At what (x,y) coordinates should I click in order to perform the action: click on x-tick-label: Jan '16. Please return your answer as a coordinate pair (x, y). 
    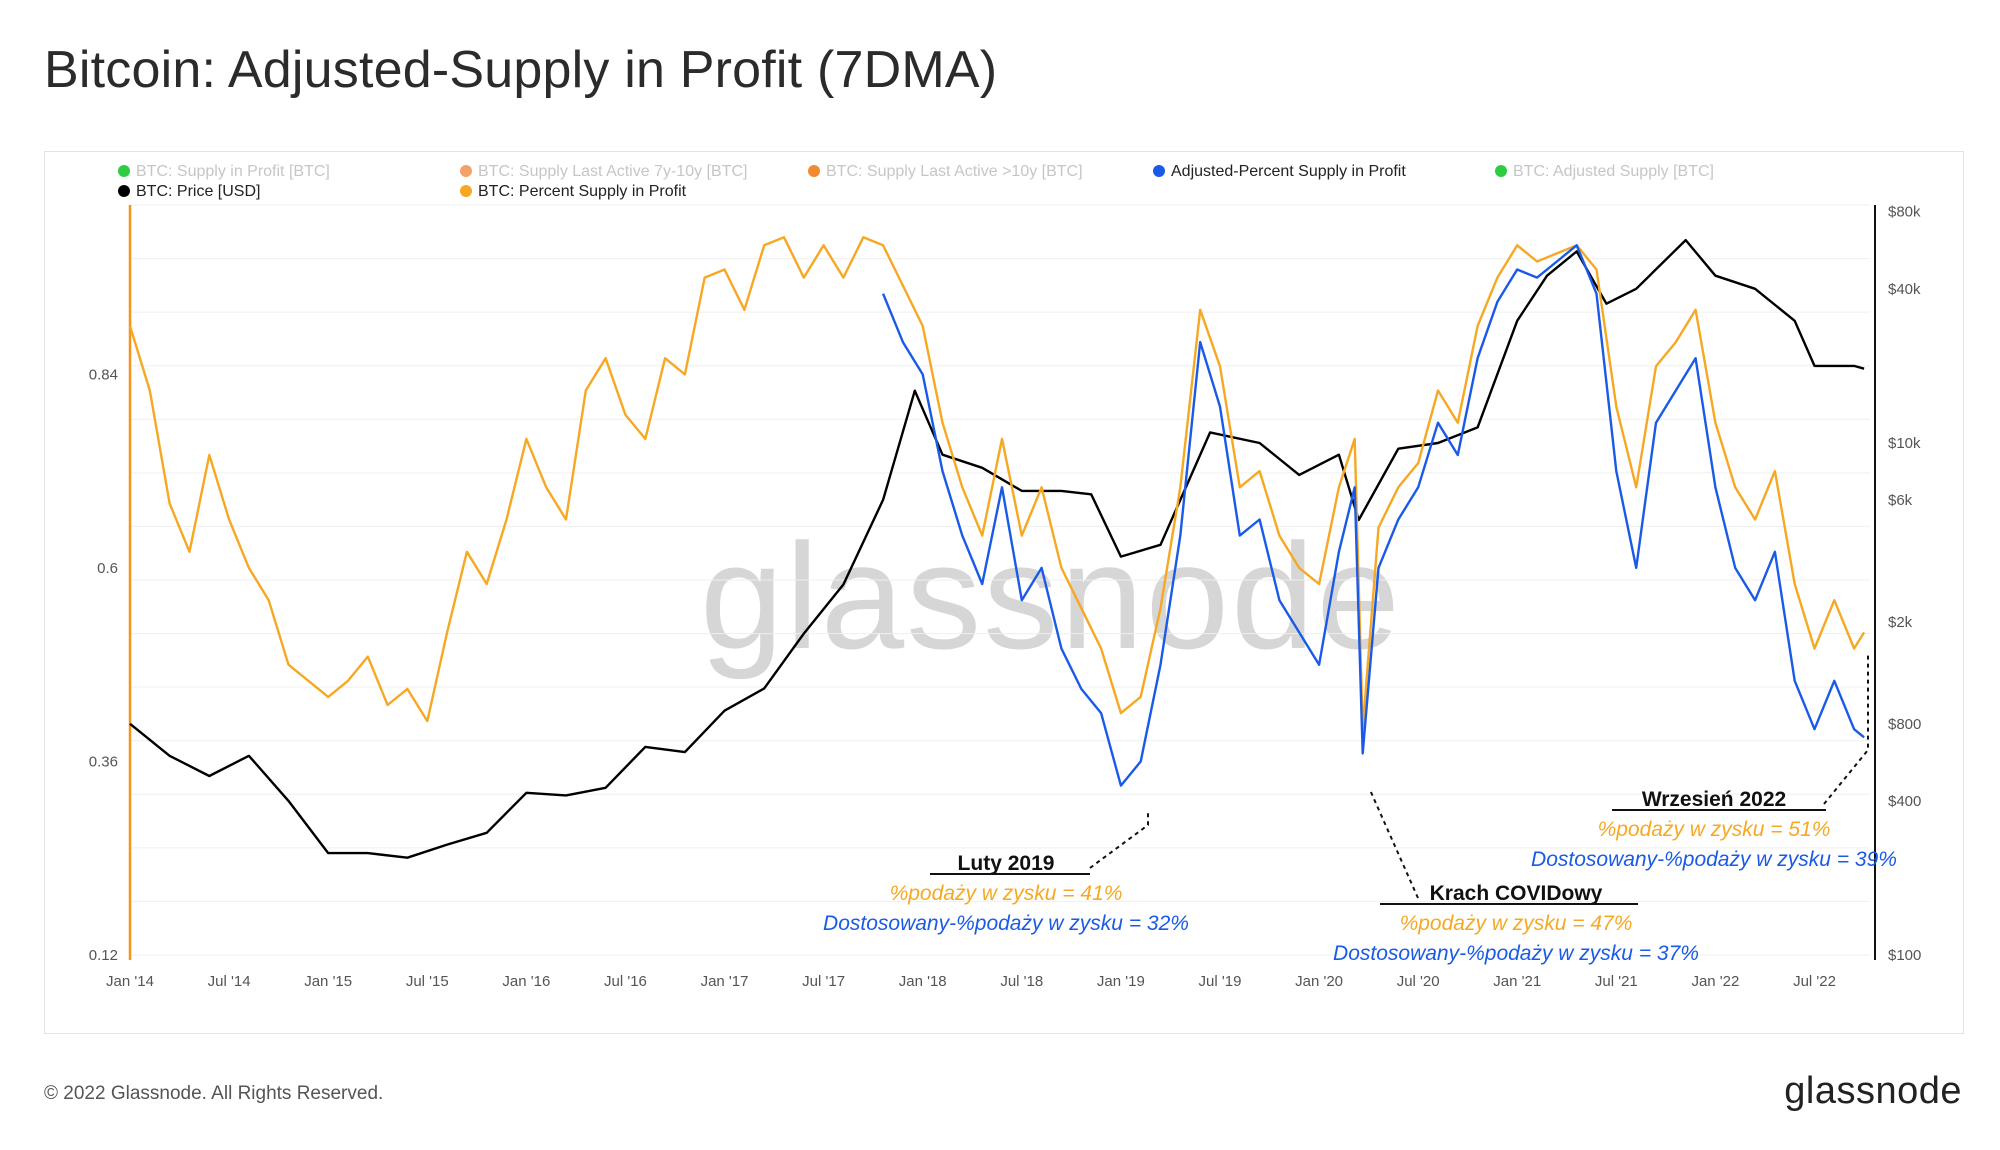
    Looking at the image, I should click on (526, 981).